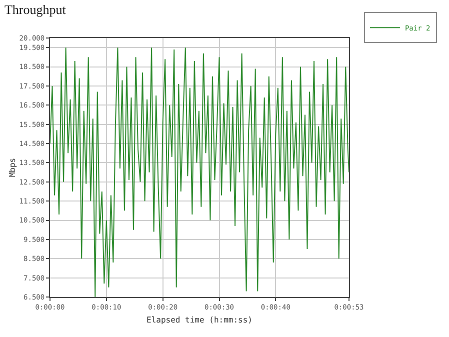 The width and height of the screenshot is (449, 337). What do you see at coordinates (199, 320) in the screenshot?
I see `x-axis-title: Elapsed time (h:mm:ss)` at bounding box center [199, 320].